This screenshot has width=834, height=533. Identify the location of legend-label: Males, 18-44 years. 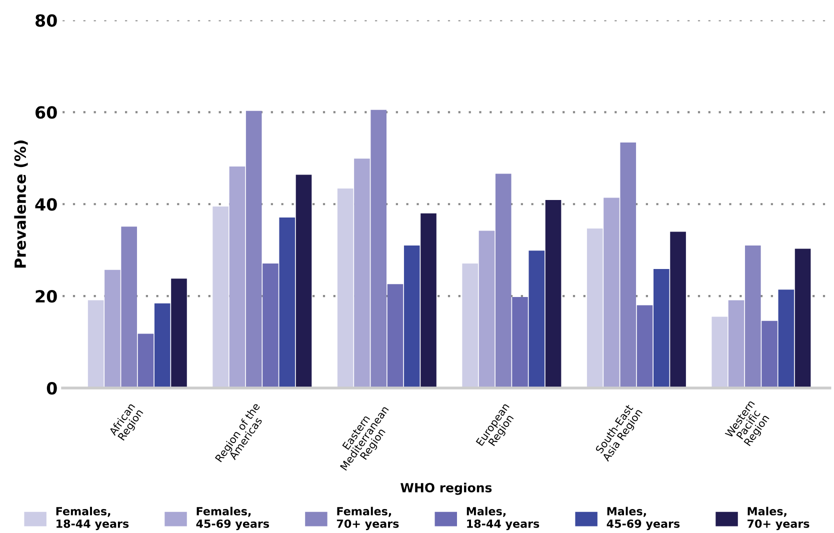
(503, 518).